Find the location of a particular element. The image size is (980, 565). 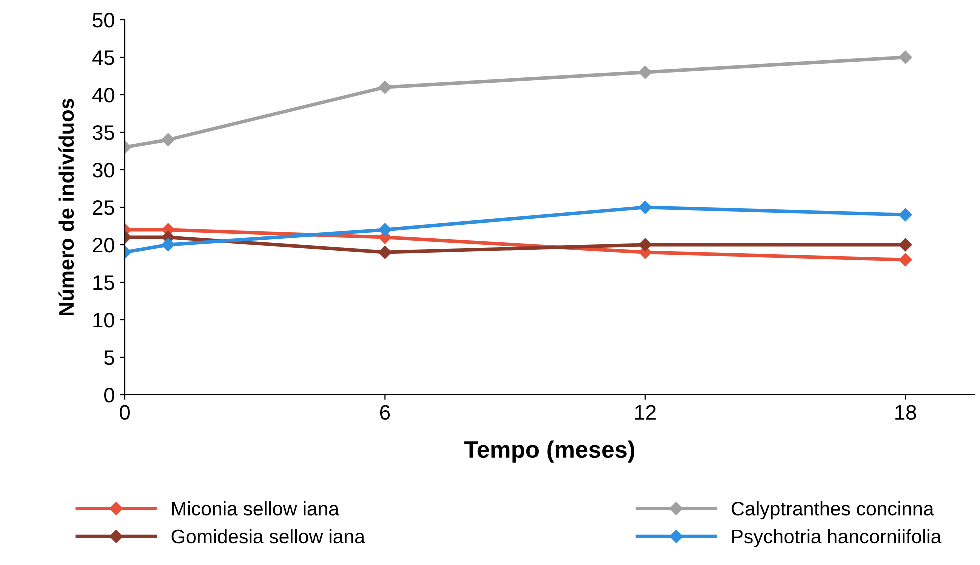

y-tick-label: 45 is located at coordinates (103, 58).